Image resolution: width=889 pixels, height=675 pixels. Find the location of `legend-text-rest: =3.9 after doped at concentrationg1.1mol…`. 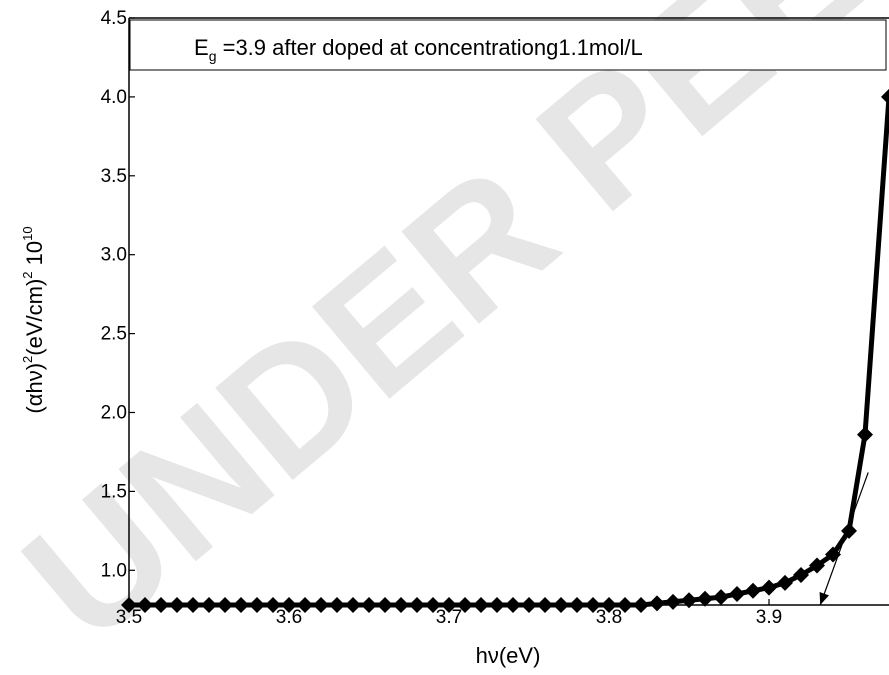

legend-text-rest: =3.9 after doped at concentrationg1.1mol… is located at coordinates (429, 47).